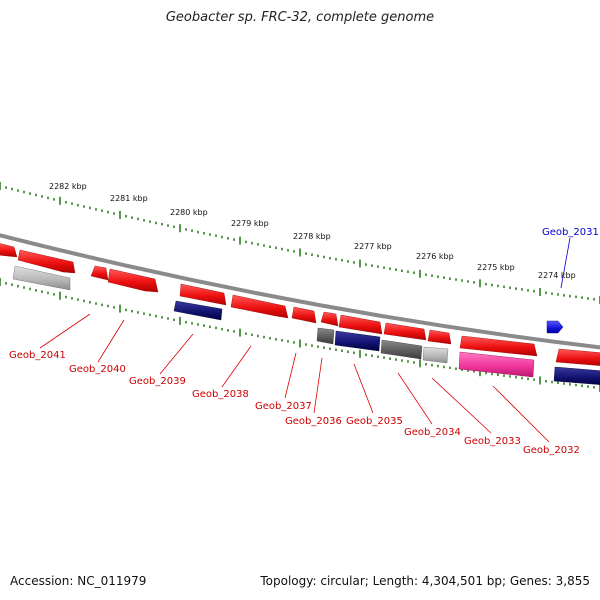 The image size is (600, 600). I want to click on gene-label: Geob_2033, so click(492, 441).